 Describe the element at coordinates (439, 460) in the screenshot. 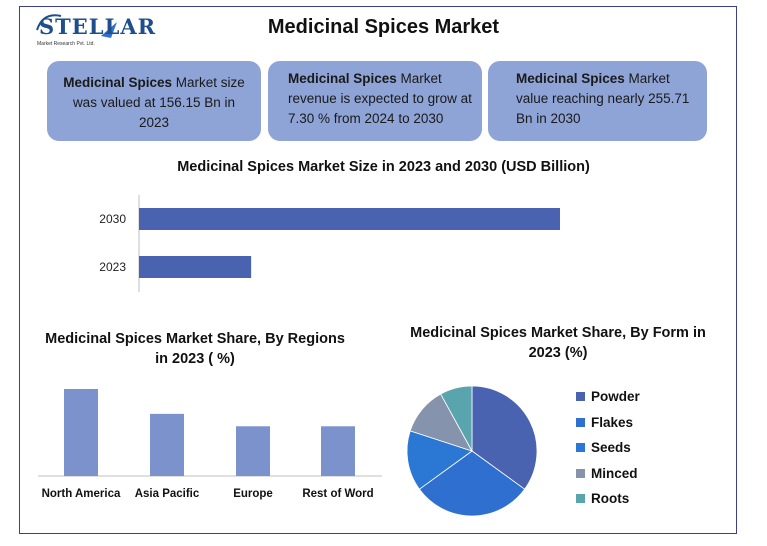

I see `pie-slice-seeds` at that location.